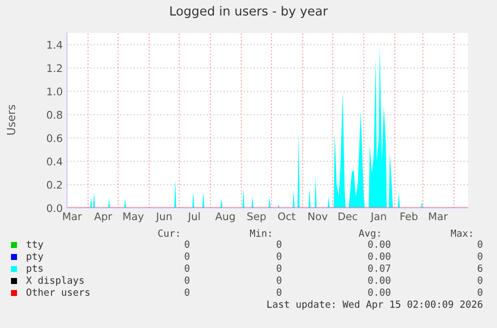 The image size is (497, 328). What do you see at coordinates (369, 234) in the screenshot?
I see `text: Avg:` at bounding box center [369, 234].